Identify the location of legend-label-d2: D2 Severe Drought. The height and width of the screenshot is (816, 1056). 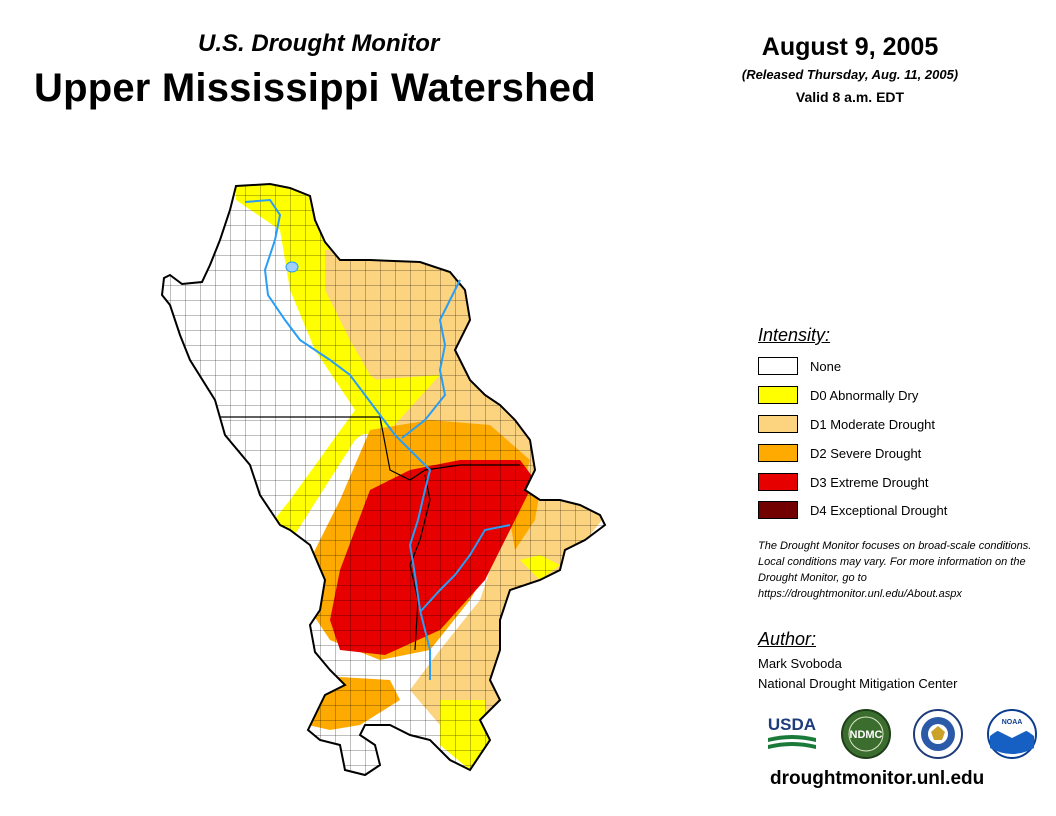
(866, 453).